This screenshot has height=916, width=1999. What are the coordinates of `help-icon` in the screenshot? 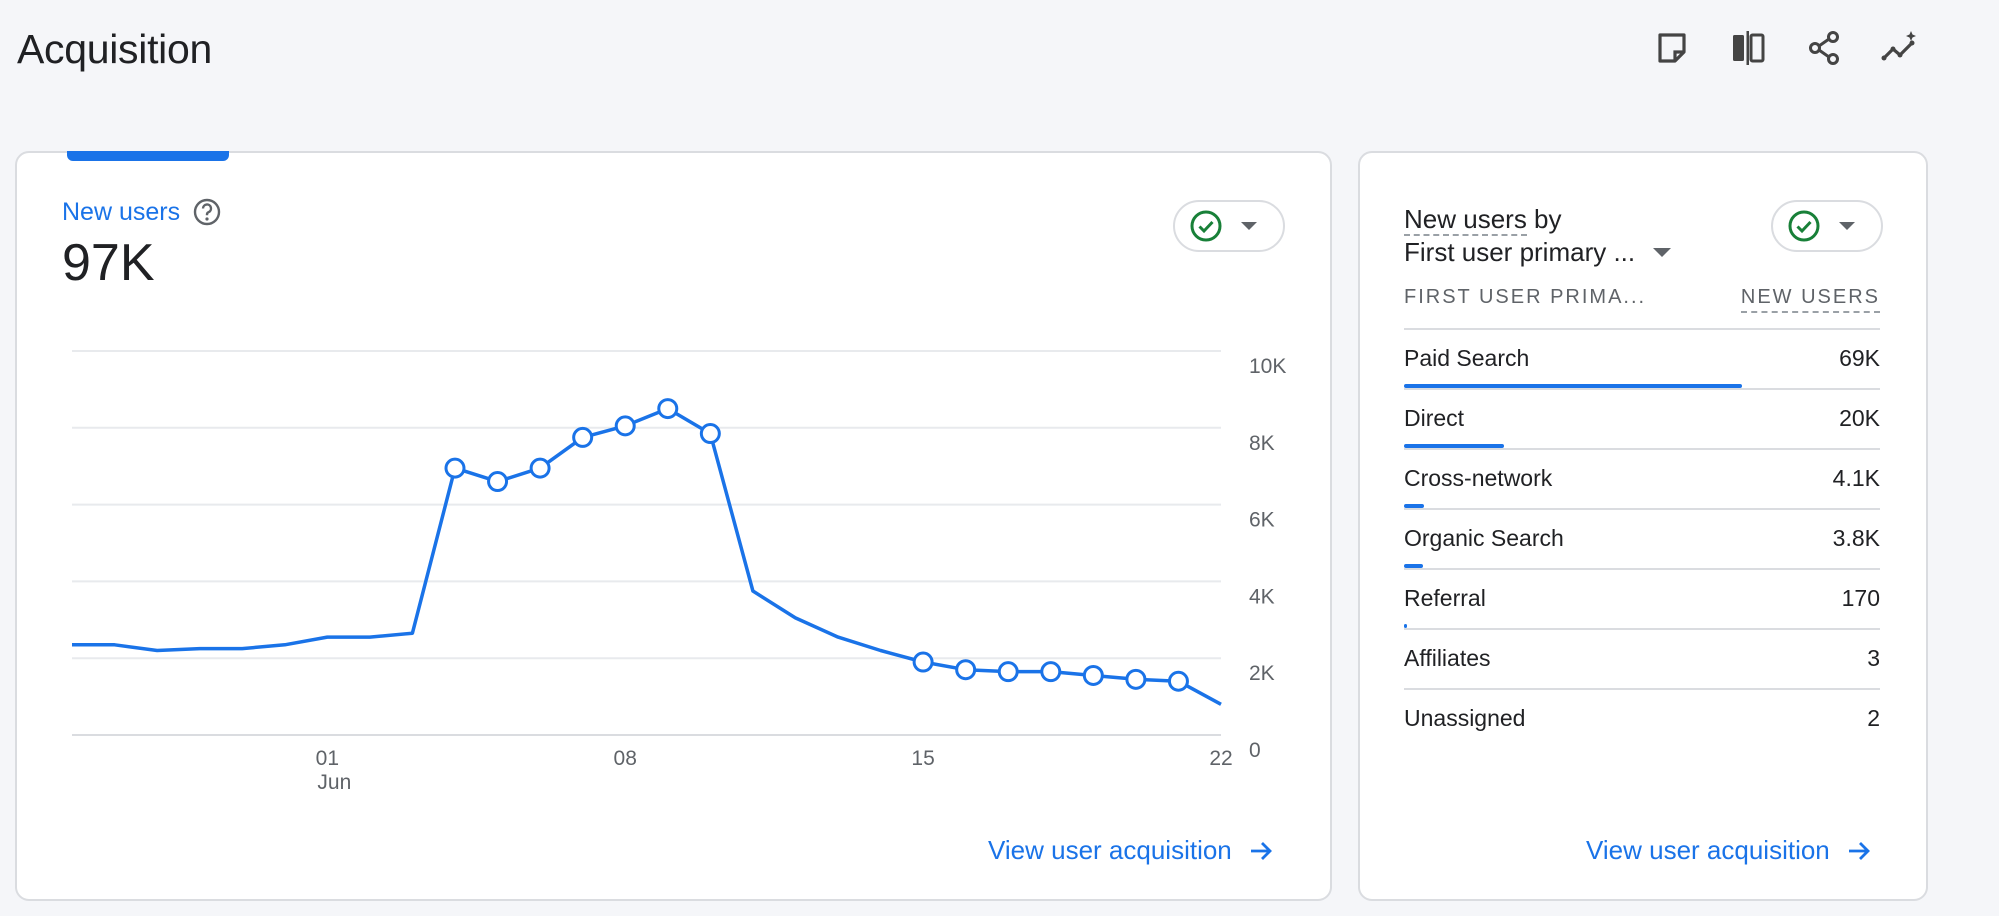 It's located at (207, 212).